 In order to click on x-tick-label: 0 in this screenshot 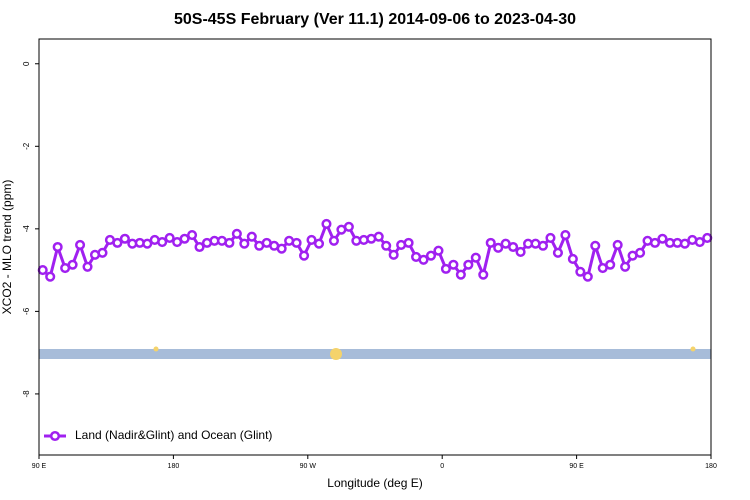, I will do `click(442, 466)`.